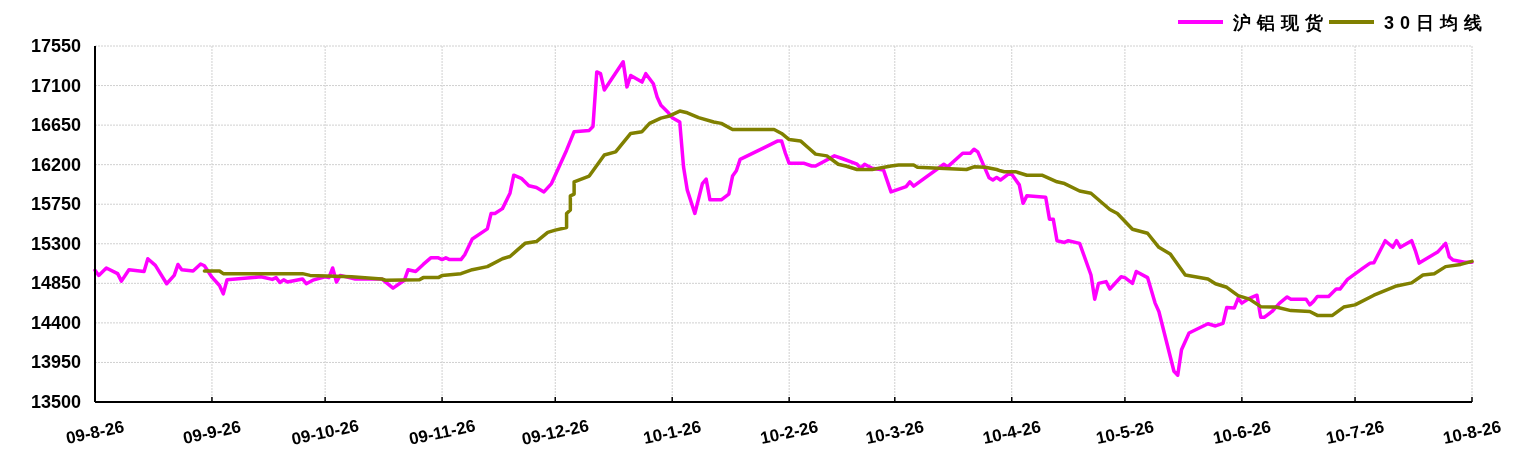 Image resolution: width=1514 pixels, height=455 pixels. I want to click on y-tick-label: 16200, so click(55, 164).